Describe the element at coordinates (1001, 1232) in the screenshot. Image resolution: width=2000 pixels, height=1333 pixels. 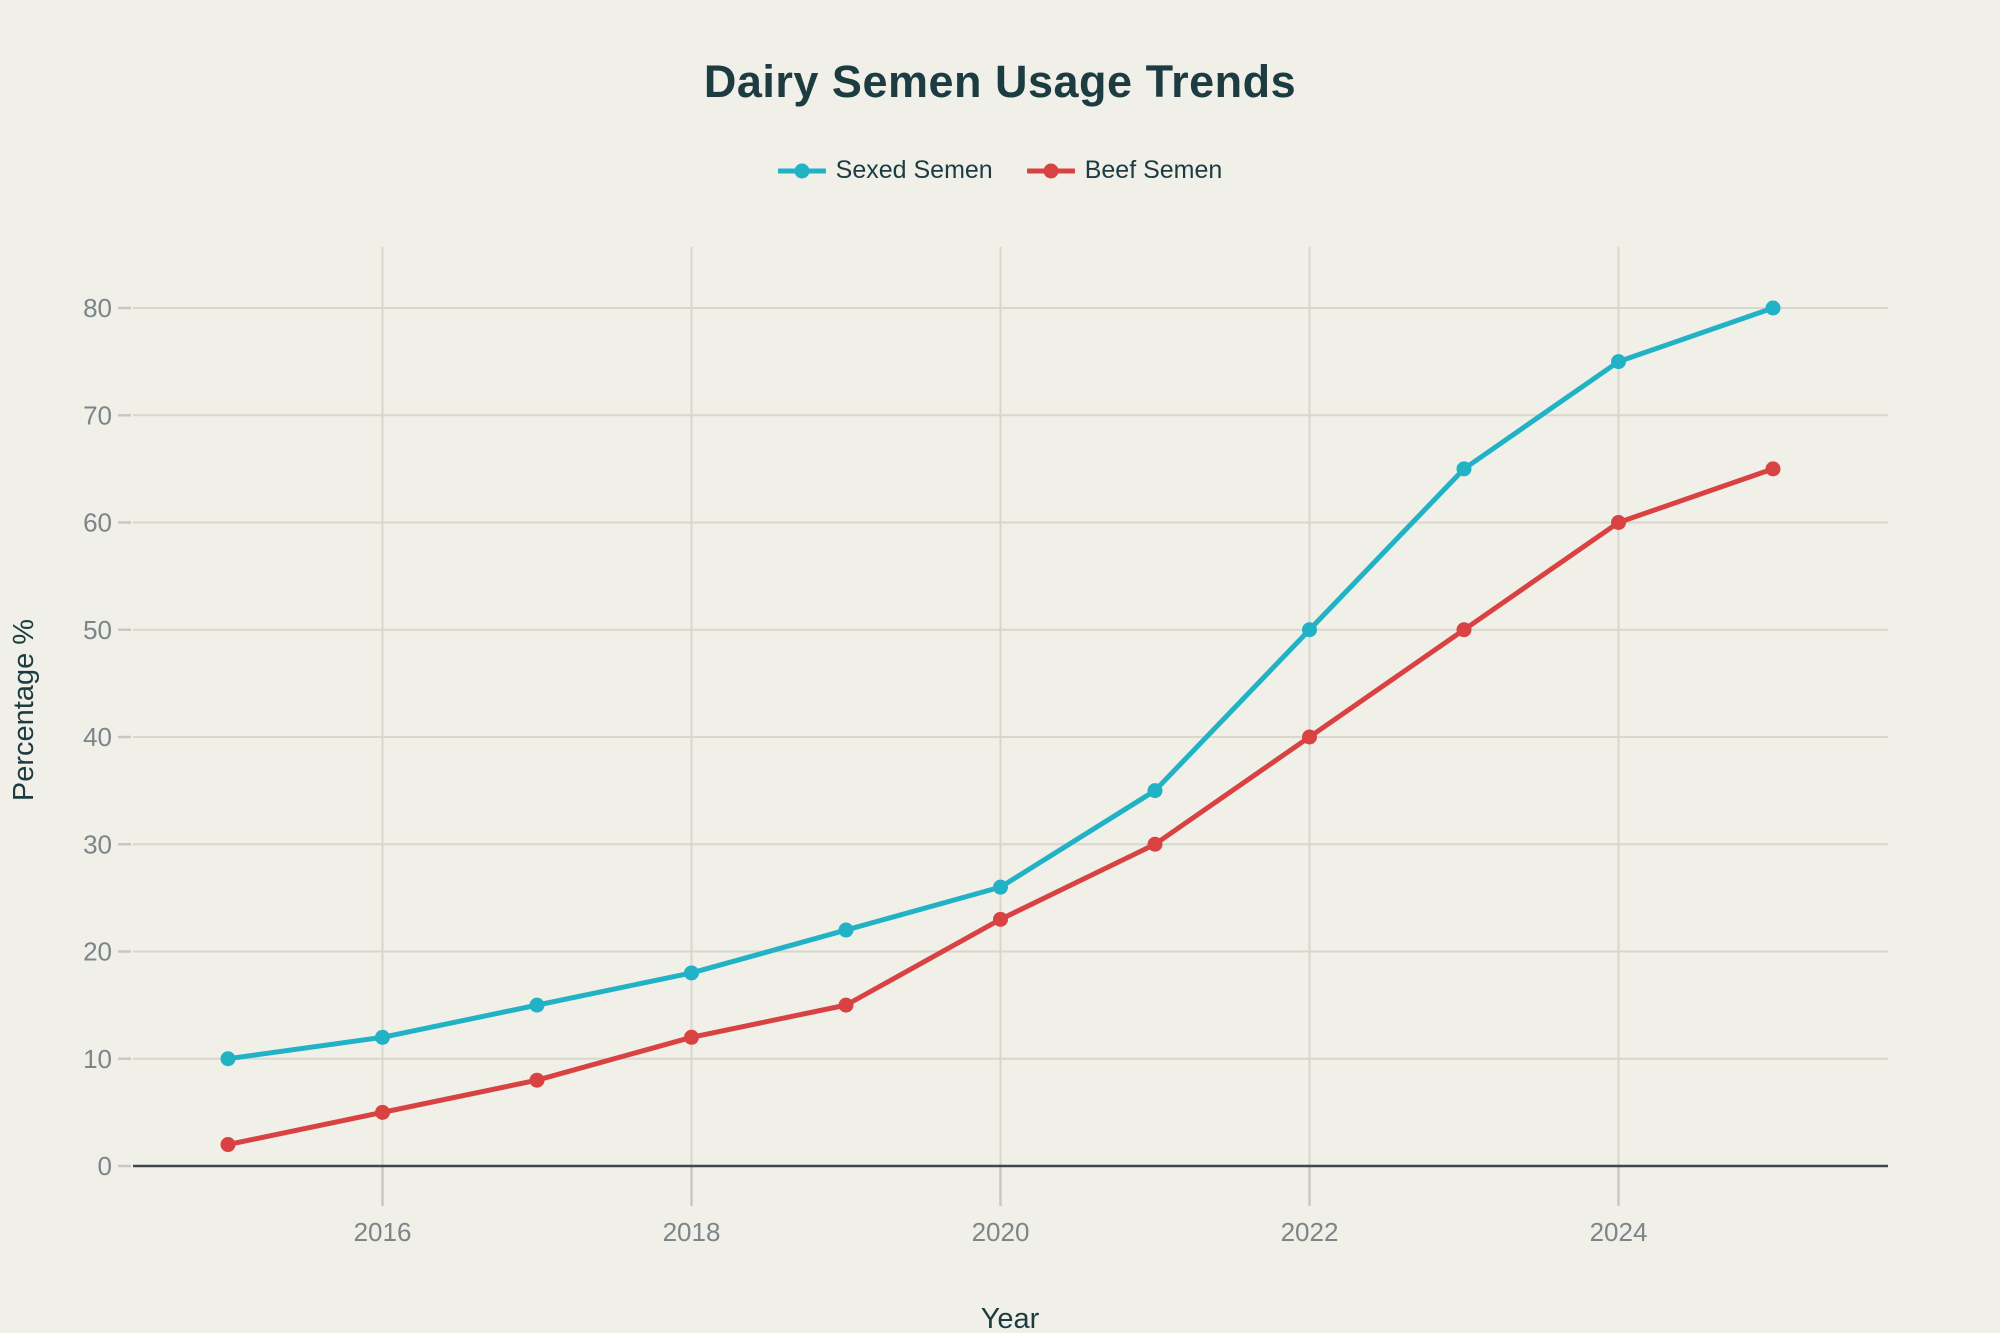
I see `x-tick-label: 2020` at that location.